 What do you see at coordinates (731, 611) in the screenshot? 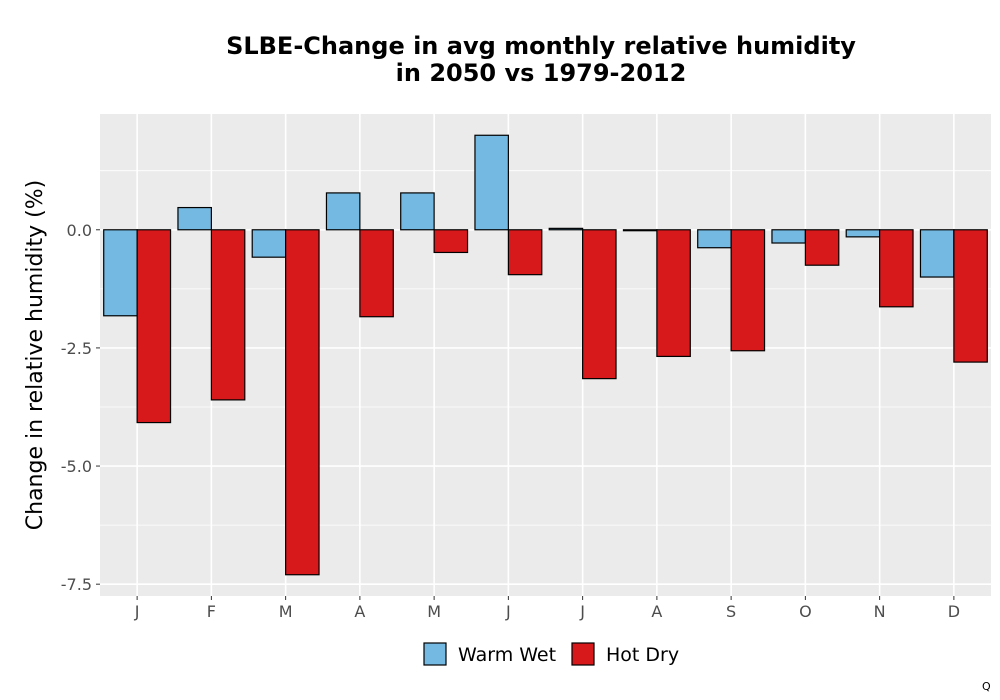
I see `x-tick-label: S` at bounding box center [731, 611].